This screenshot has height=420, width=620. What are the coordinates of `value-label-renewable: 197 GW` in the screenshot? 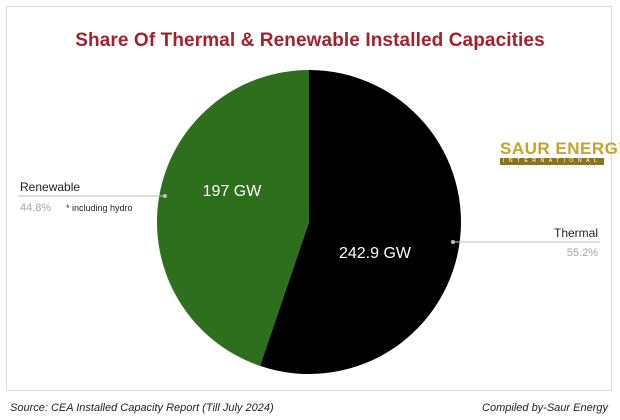 It's located at (233, 191).